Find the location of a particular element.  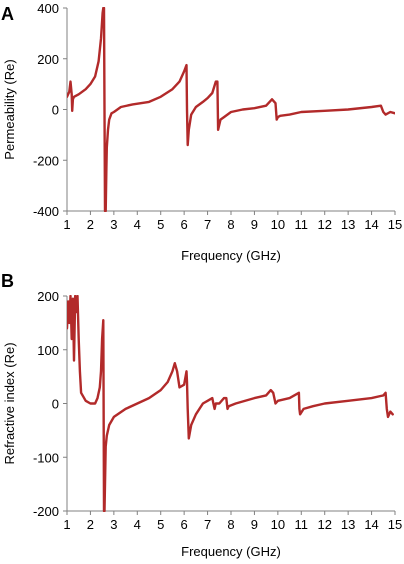

panel-label: A is located at coordinates (7, 14).